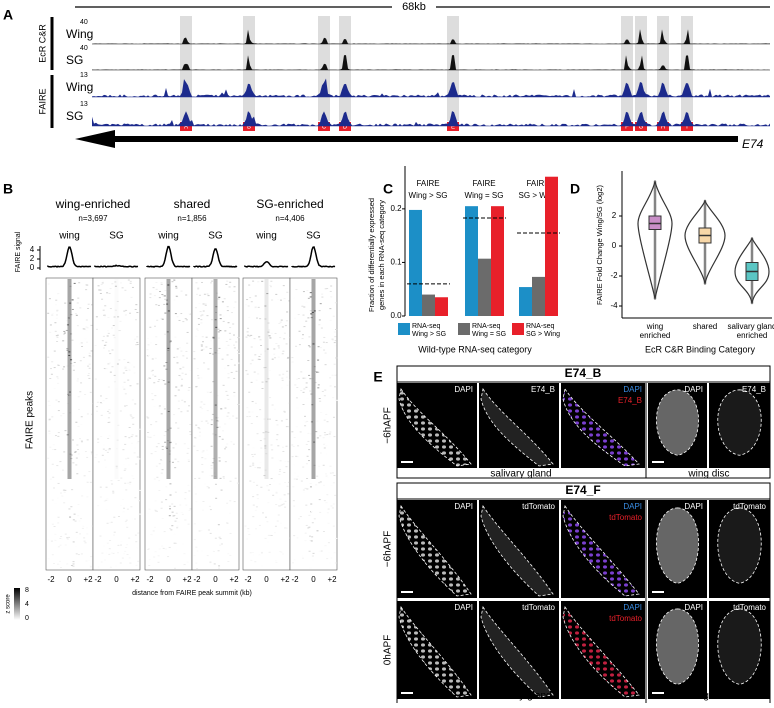 This screenshot has width=774, height=708. Describe the element at coordinates (538, 506) in the screenshot. I see `channel-label: tdTomato` at that location.